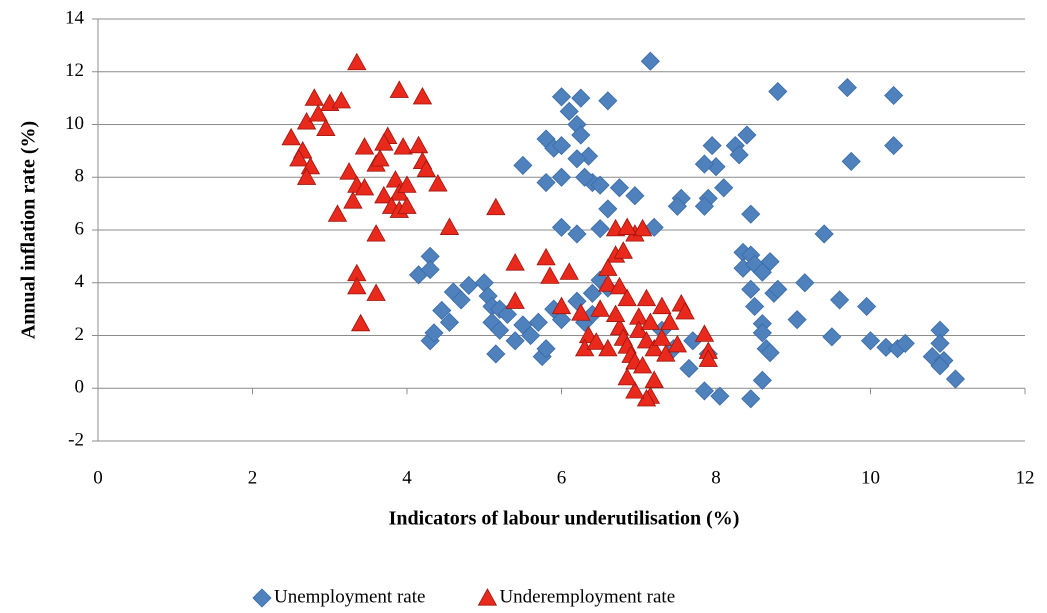 Image resolution: width=1047 pixels, height=613 pixels. Describe the element at coordinates (98, 477) in the screenshot. I see `x-tick-label: 0` at that location.